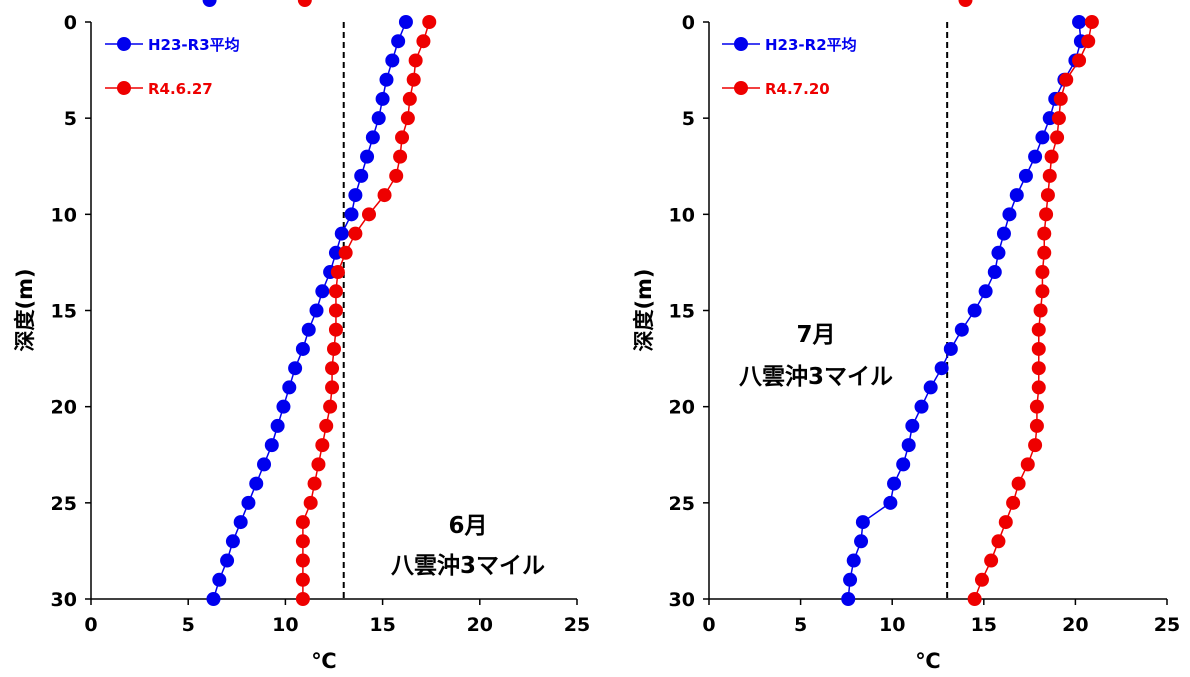  Describe the element at coordinates (467, 526) in the screenshot. I see `annotation-month: 6月` at that location.